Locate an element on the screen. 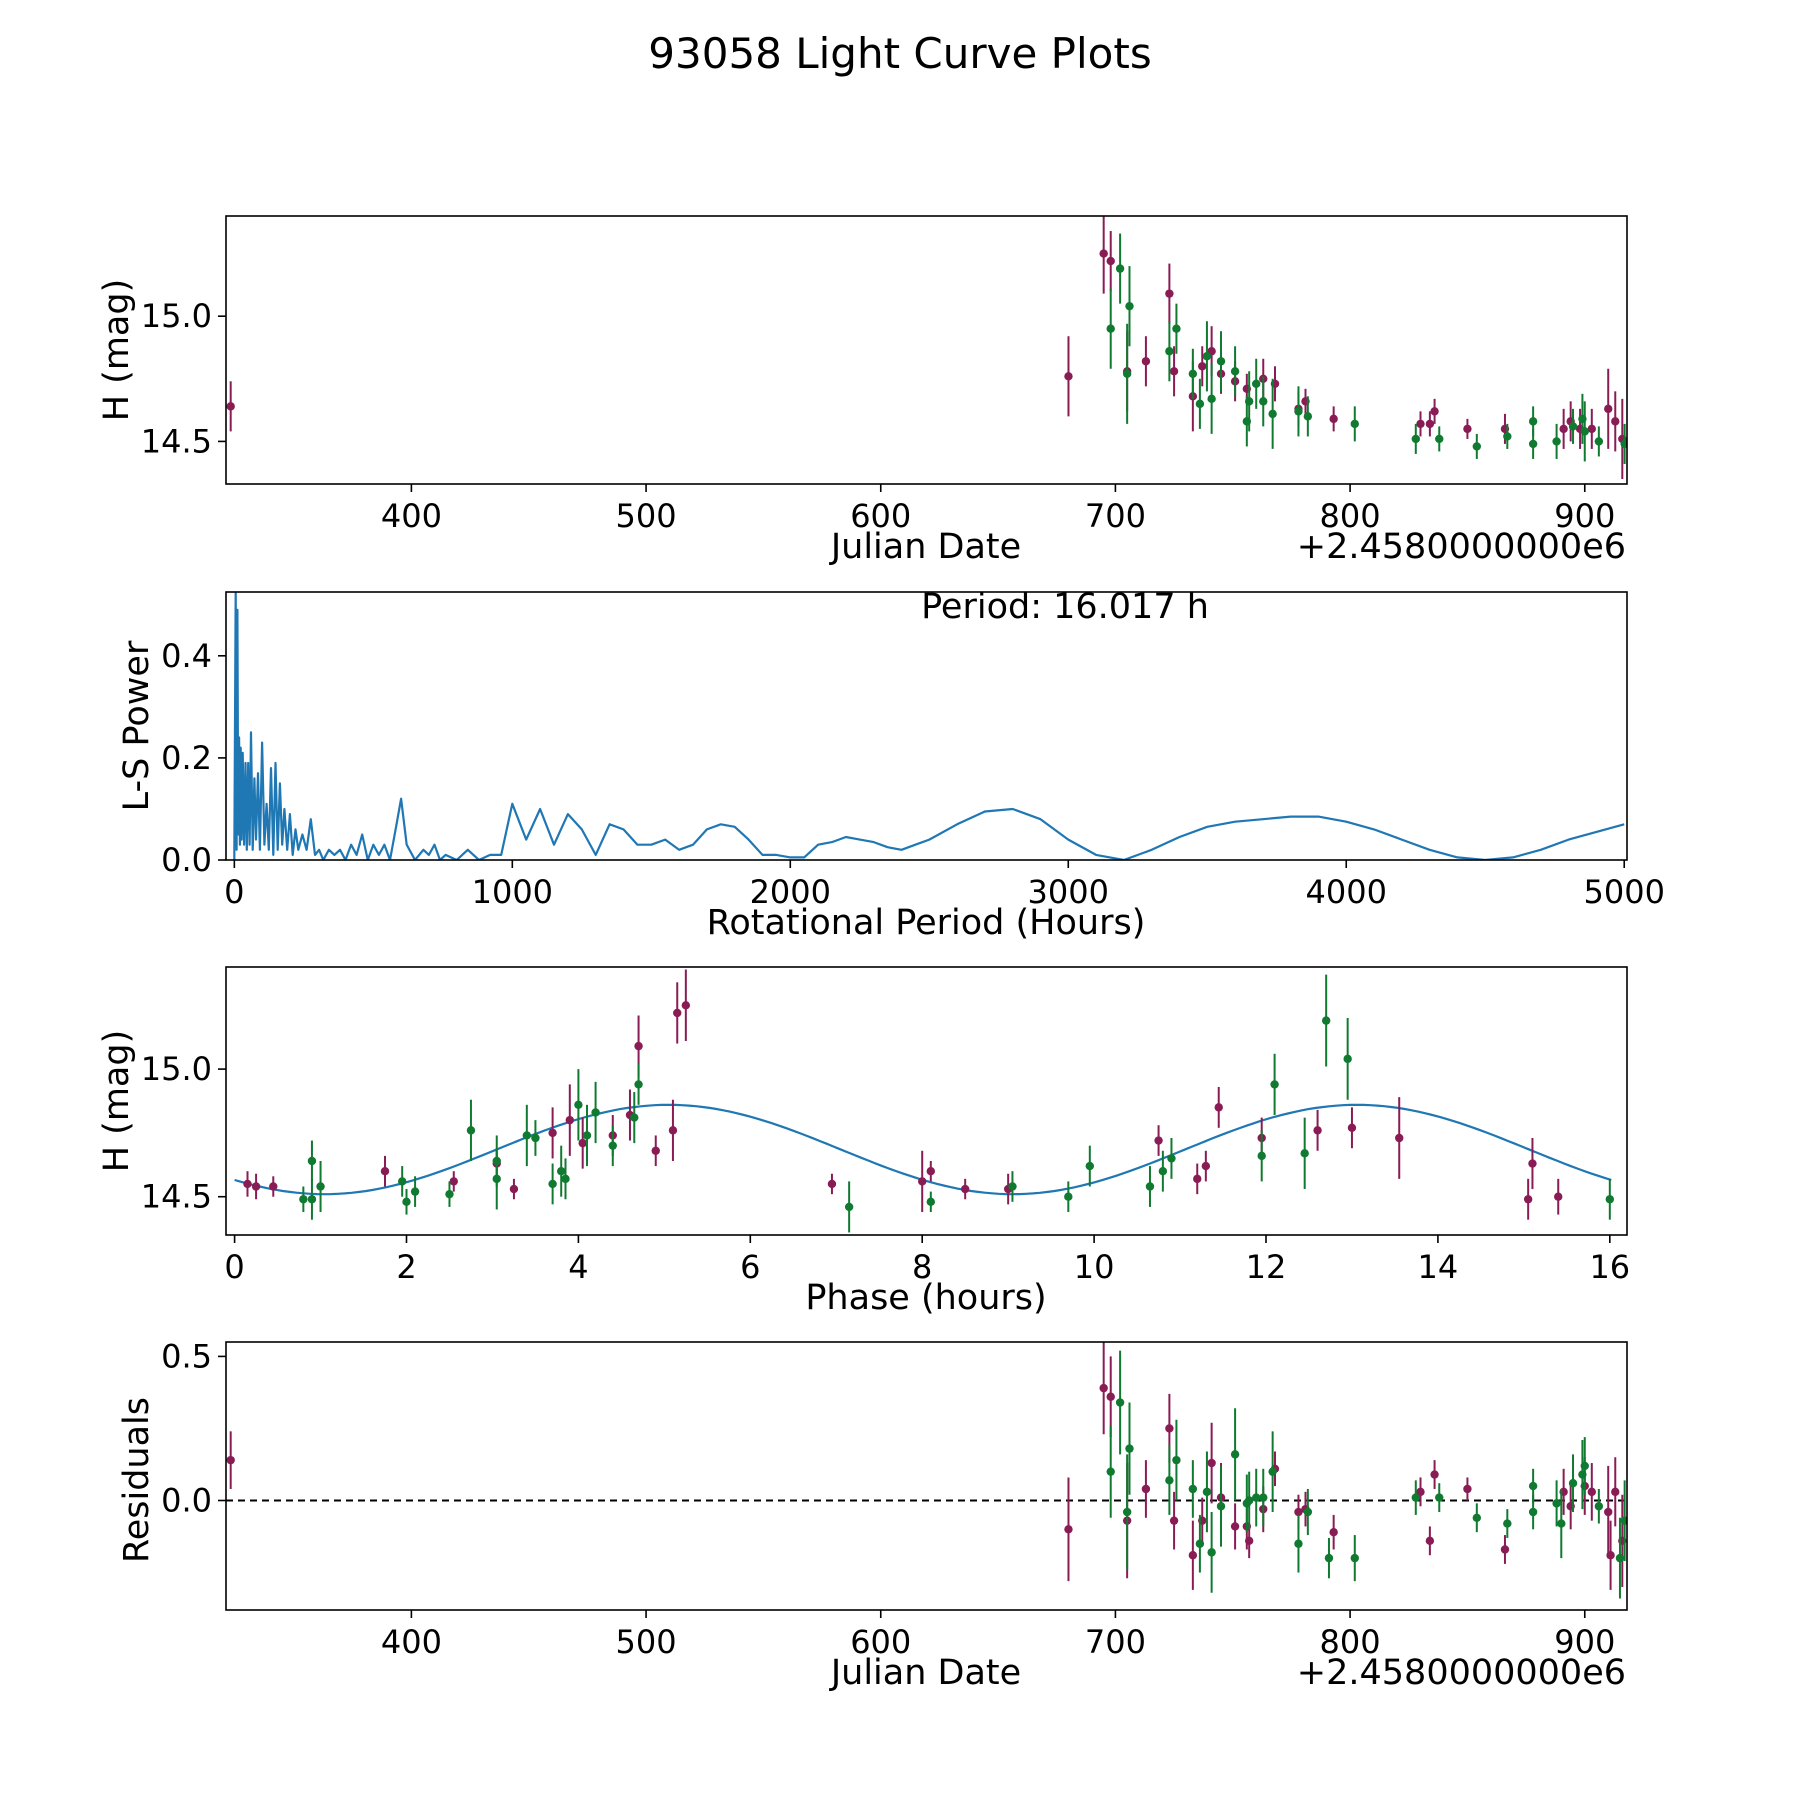 Image resolution: width=1800 pixels, height=1800 pixels. periodogram-ylabel: L-S Power is located at coordinates (137, 725).